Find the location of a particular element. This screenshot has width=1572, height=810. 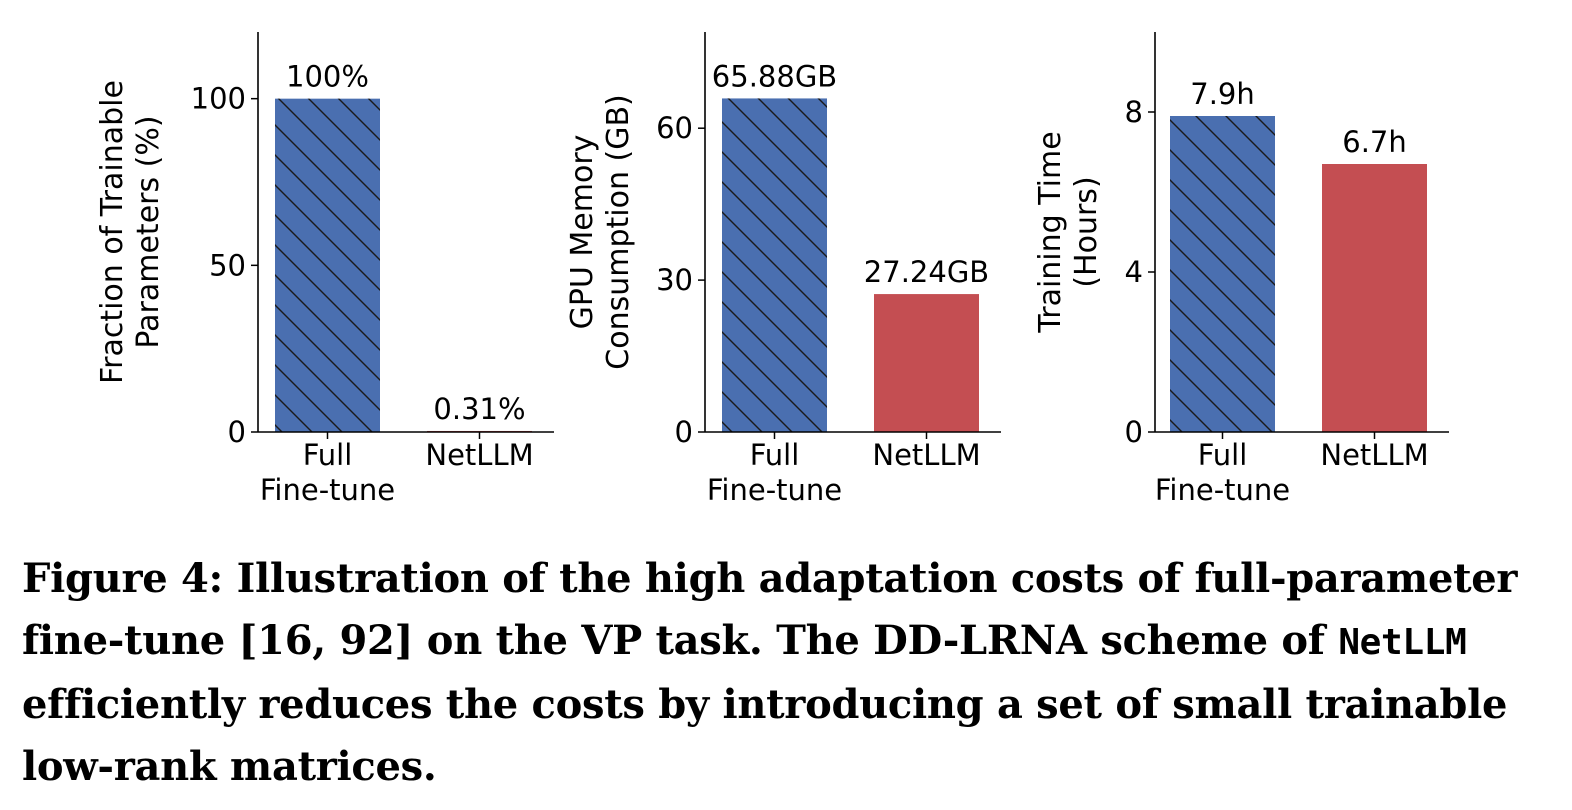

y-tick-label-0-0: 0 is located at coordinates (237, 432).